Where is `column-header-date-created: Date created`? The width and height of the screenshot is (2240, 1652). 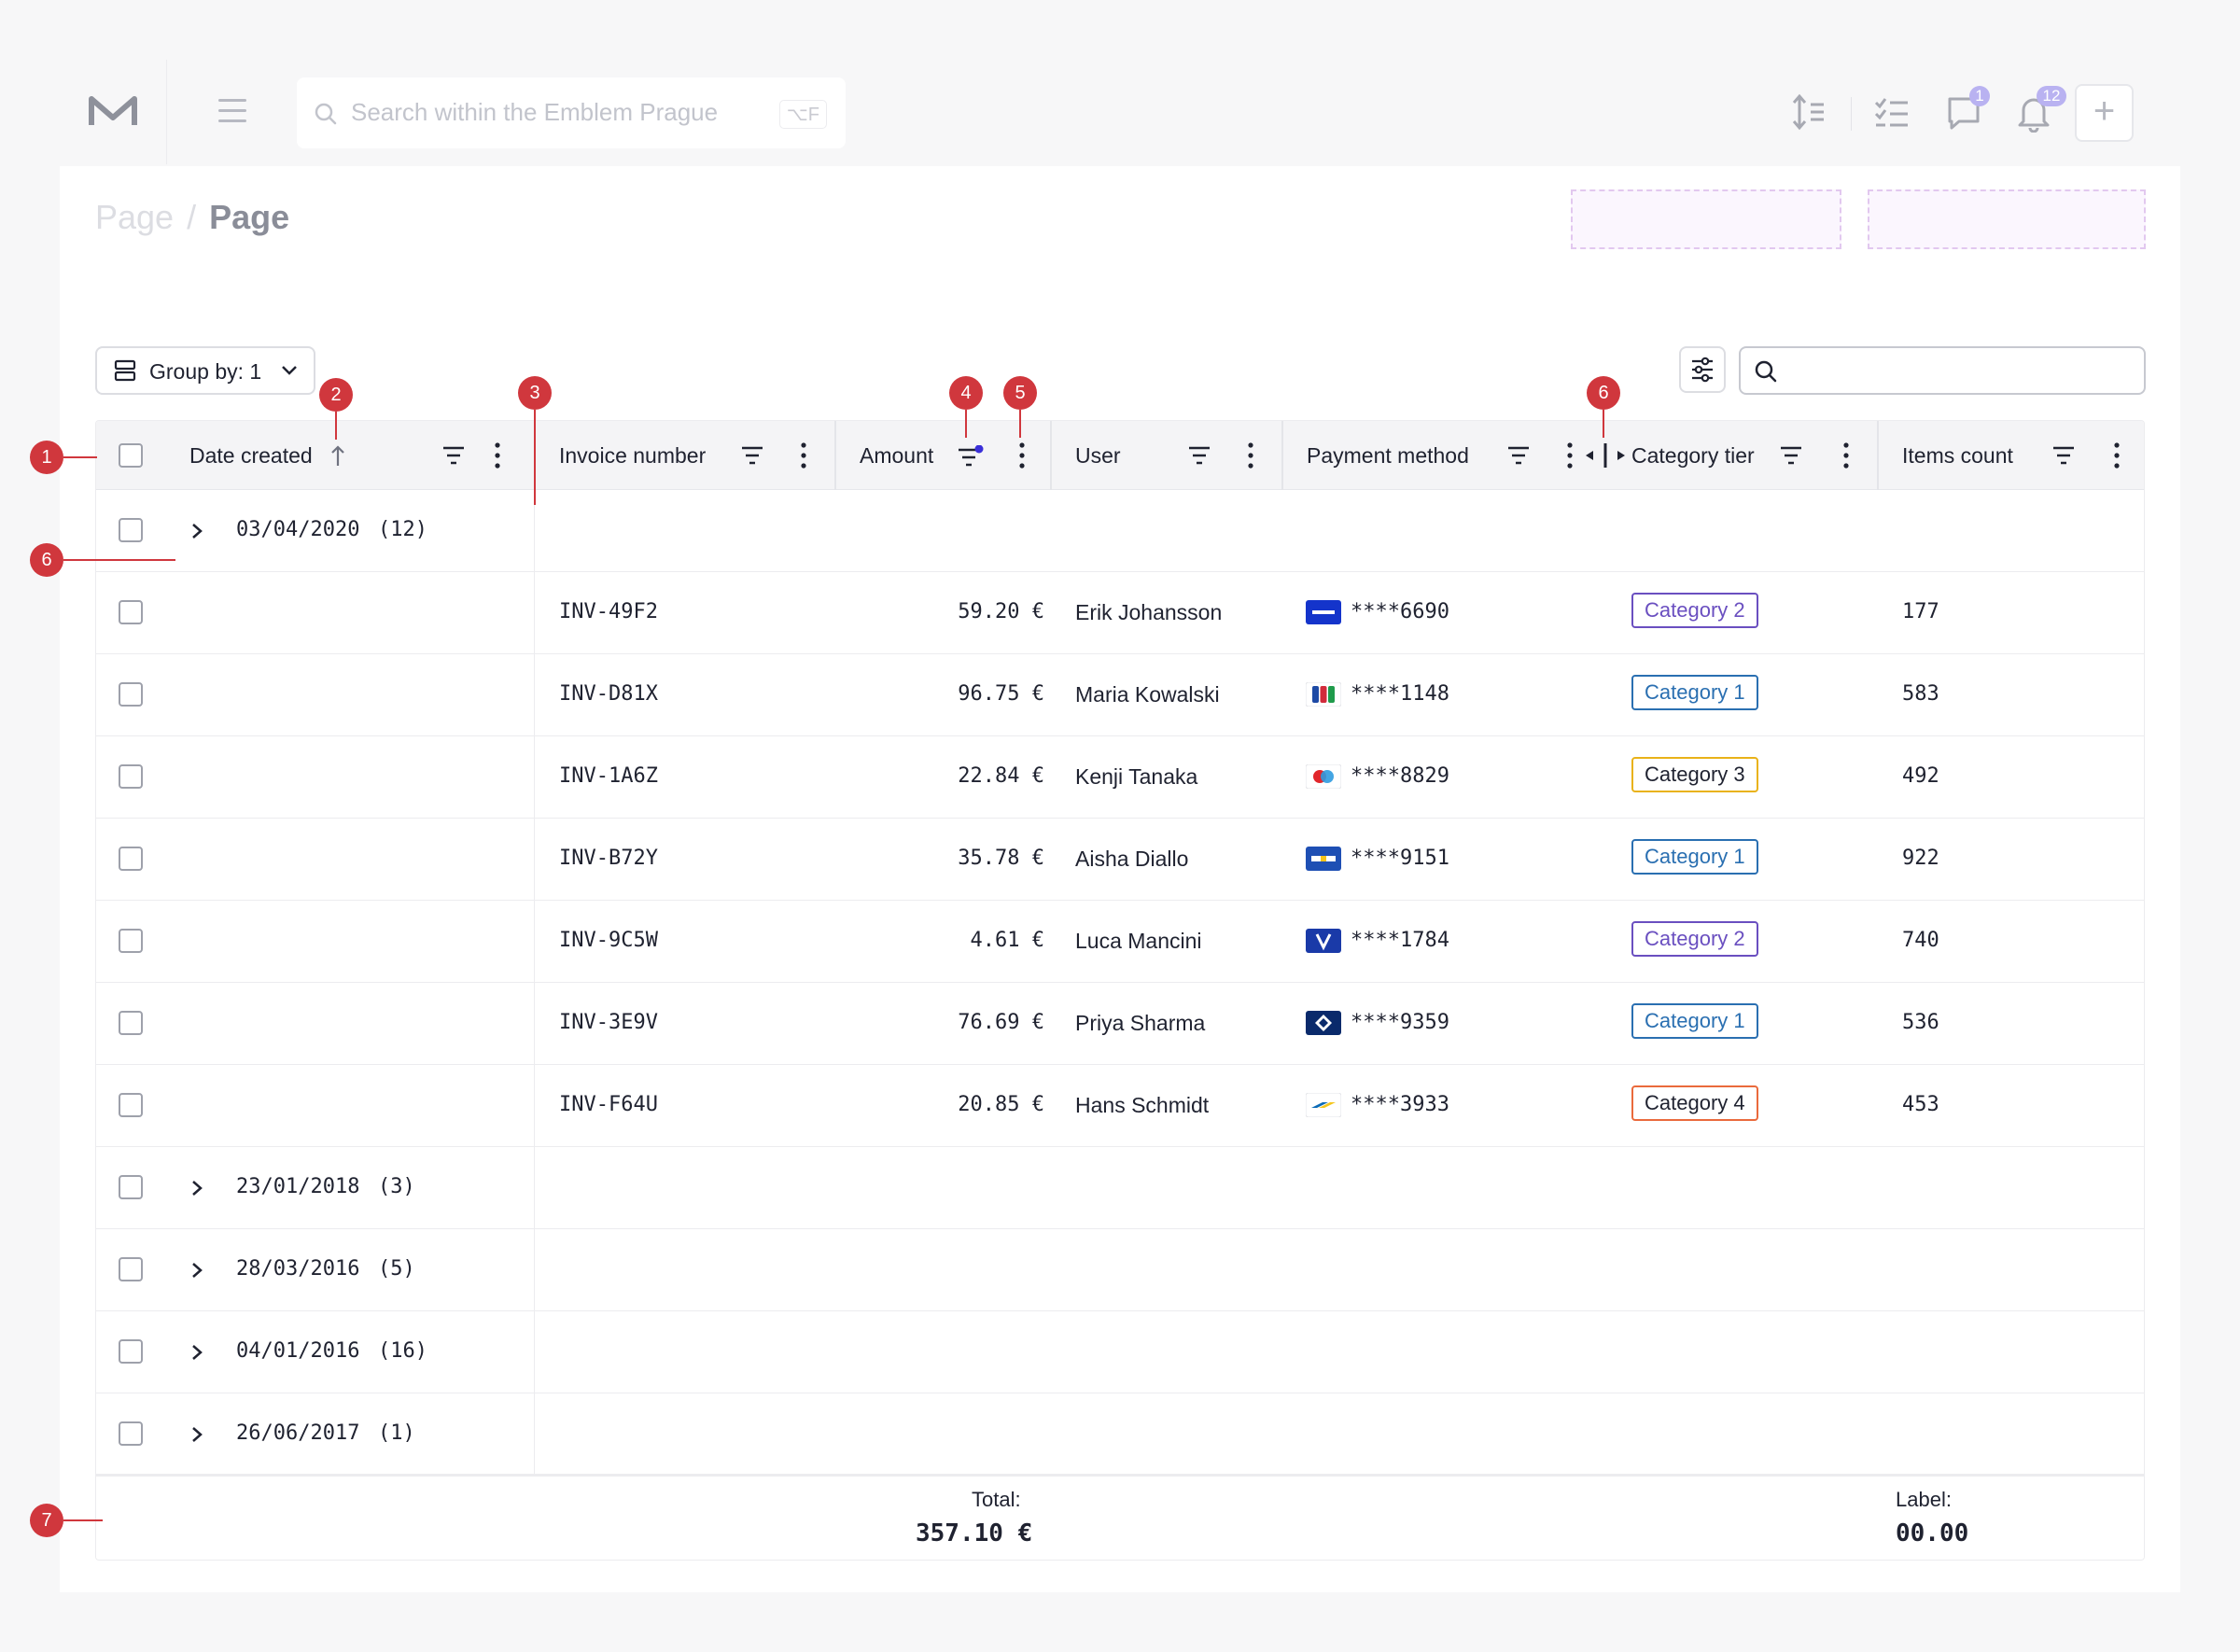 column-header-date-created: Date created is located at coordinates (315, 455).